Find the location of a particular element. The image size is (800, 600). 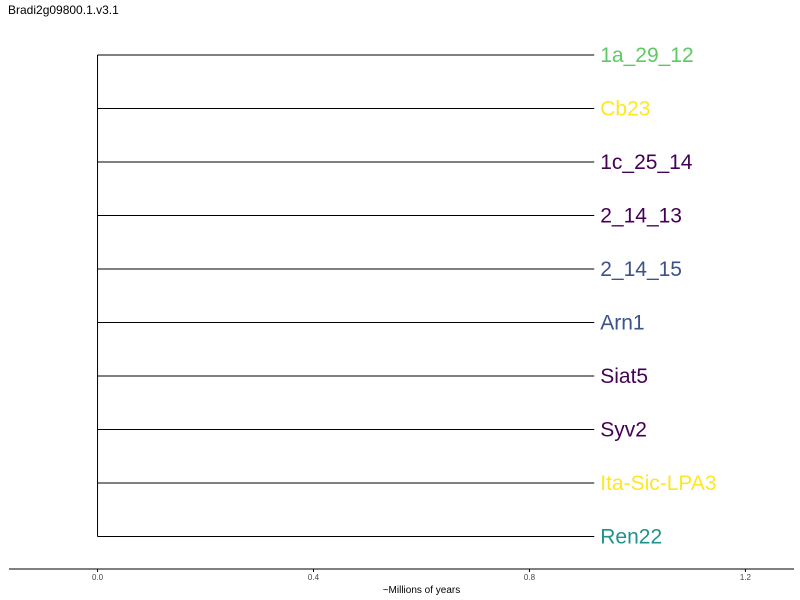

tip-label: Arn1 is located at coordinates (622, 323).